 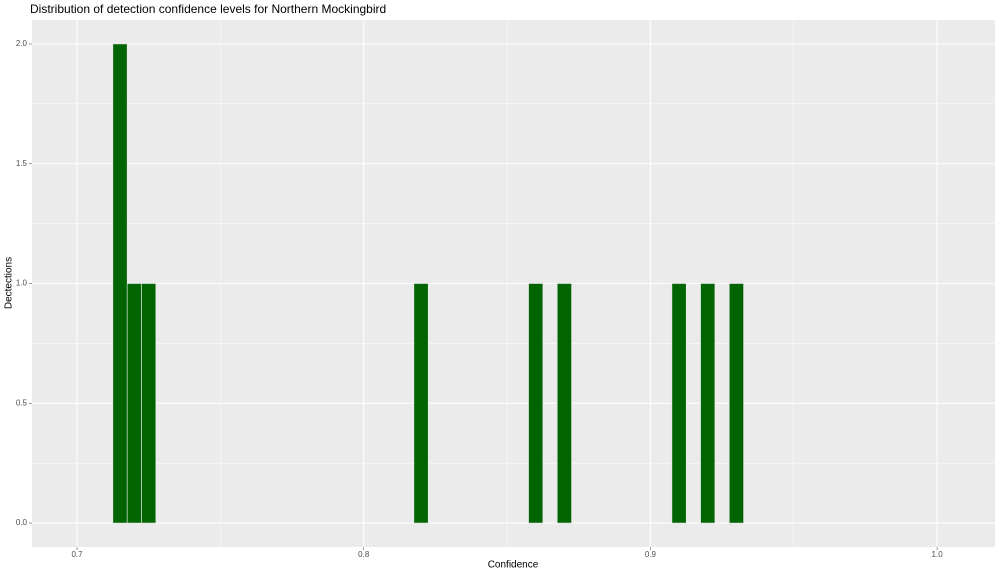 What do you see at coordinates (364, 554) in the screenshot?
I see `x-tick-label: 0.8` at bounding box center [364, 554].